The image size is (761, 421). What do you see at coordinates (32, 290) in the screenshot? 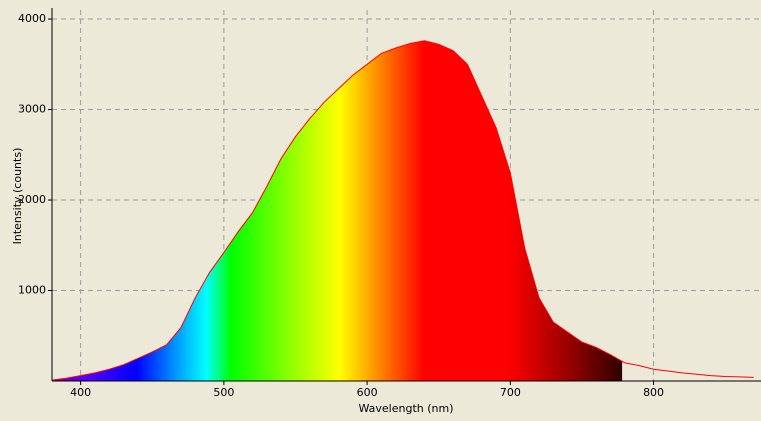
I see `y-tick-label: 1000` at bounding box center [32, 290].